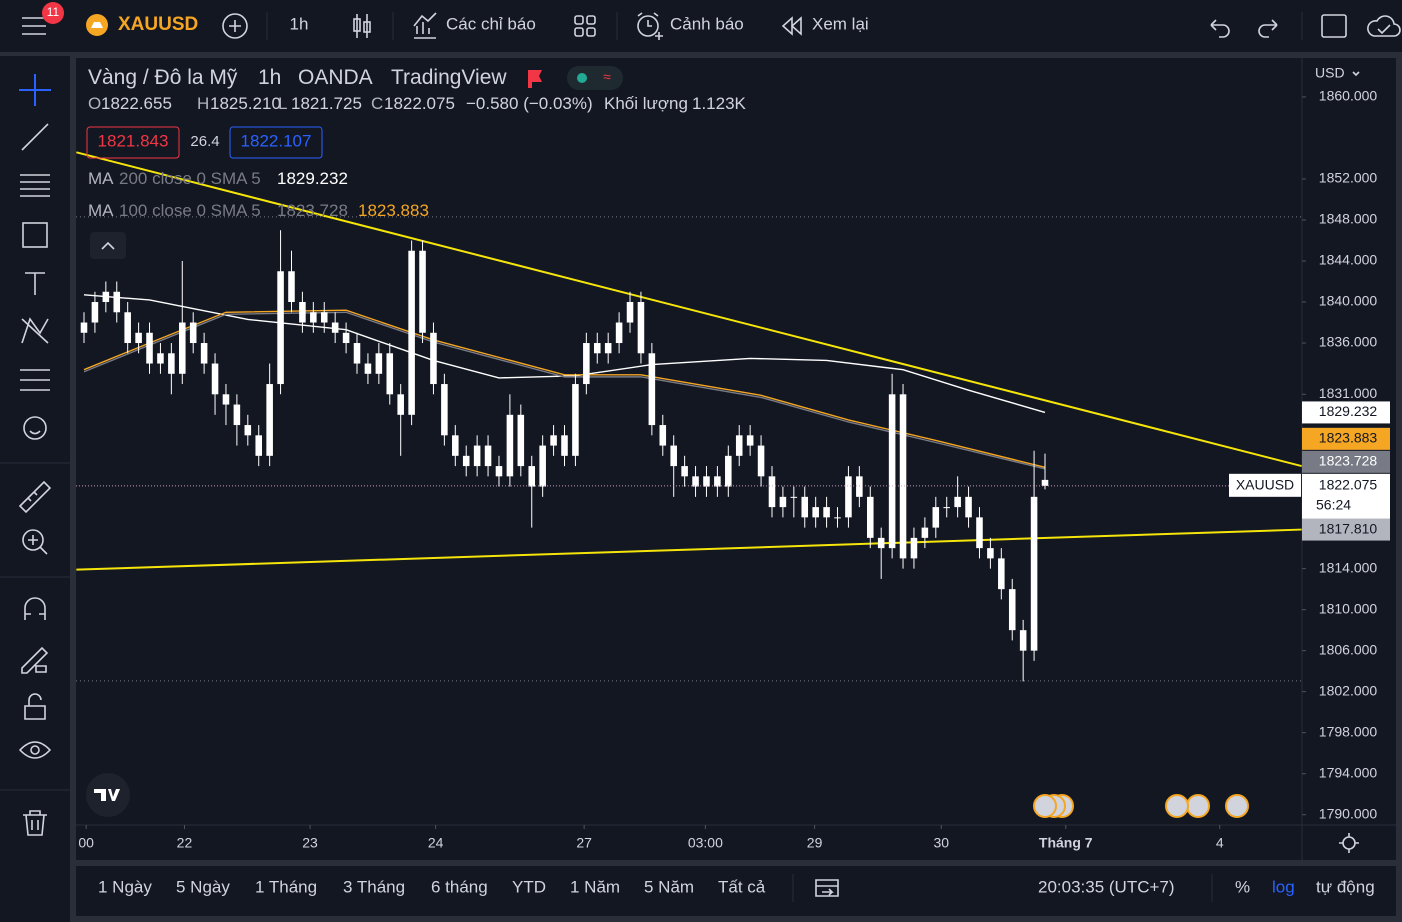  Describe the element at coordinates (436, 843) in the screenshot. I see `x-tick-label: 24` at that location.